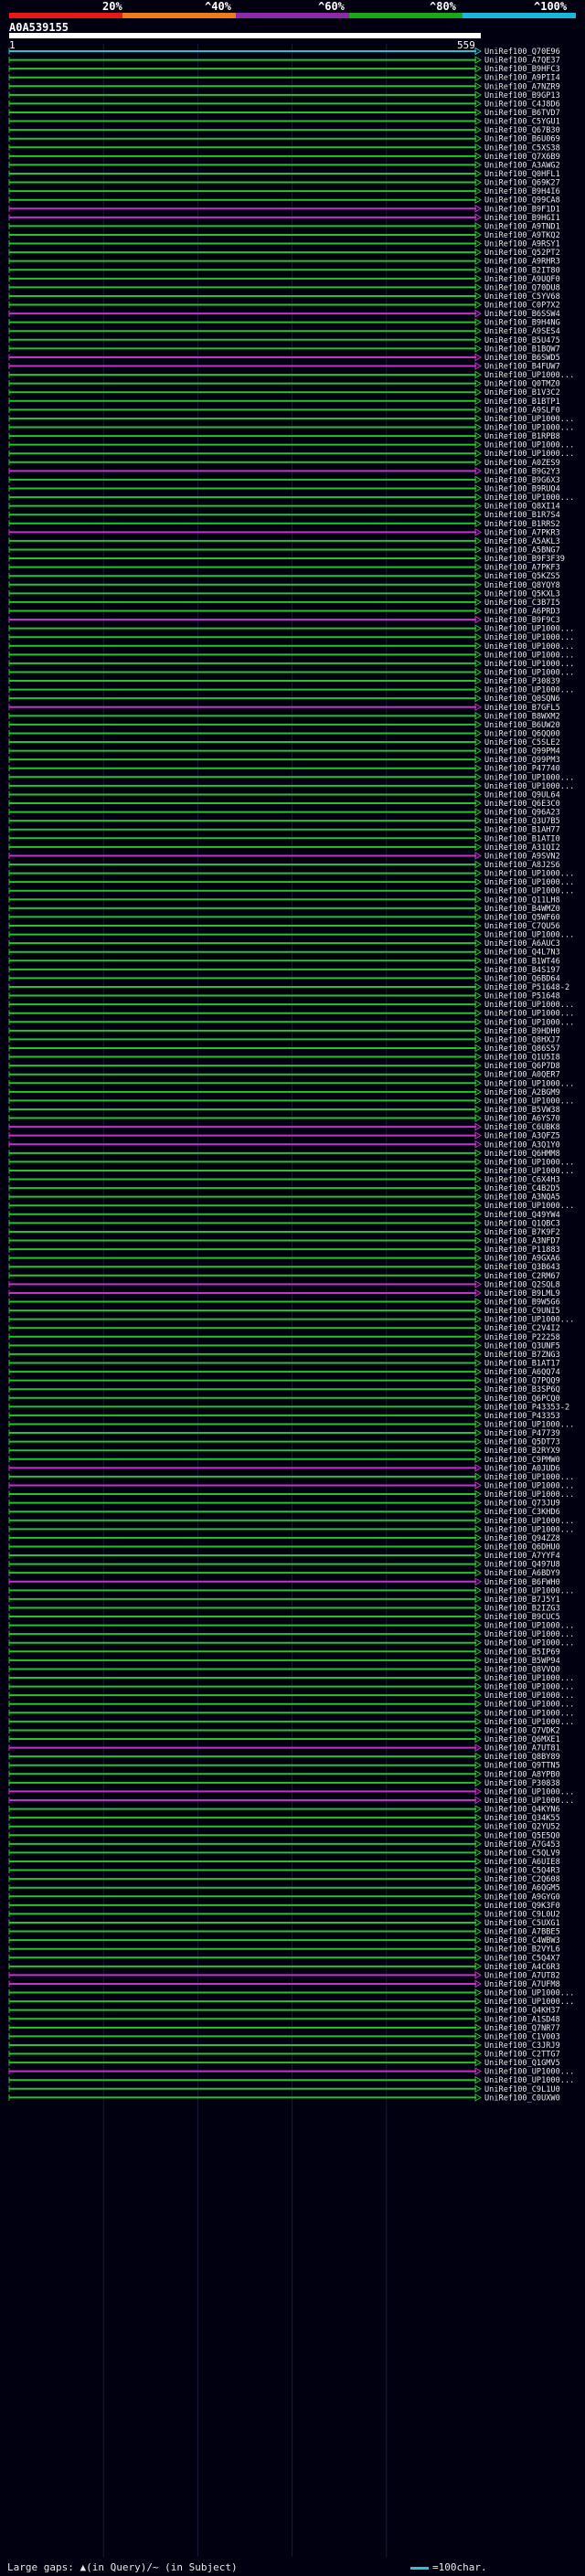  What do you see at coordinates (522, 1075) in the screenshot?
I see `hit-label: UniRef100_A0QER7` at bounding box center [522, 1075].